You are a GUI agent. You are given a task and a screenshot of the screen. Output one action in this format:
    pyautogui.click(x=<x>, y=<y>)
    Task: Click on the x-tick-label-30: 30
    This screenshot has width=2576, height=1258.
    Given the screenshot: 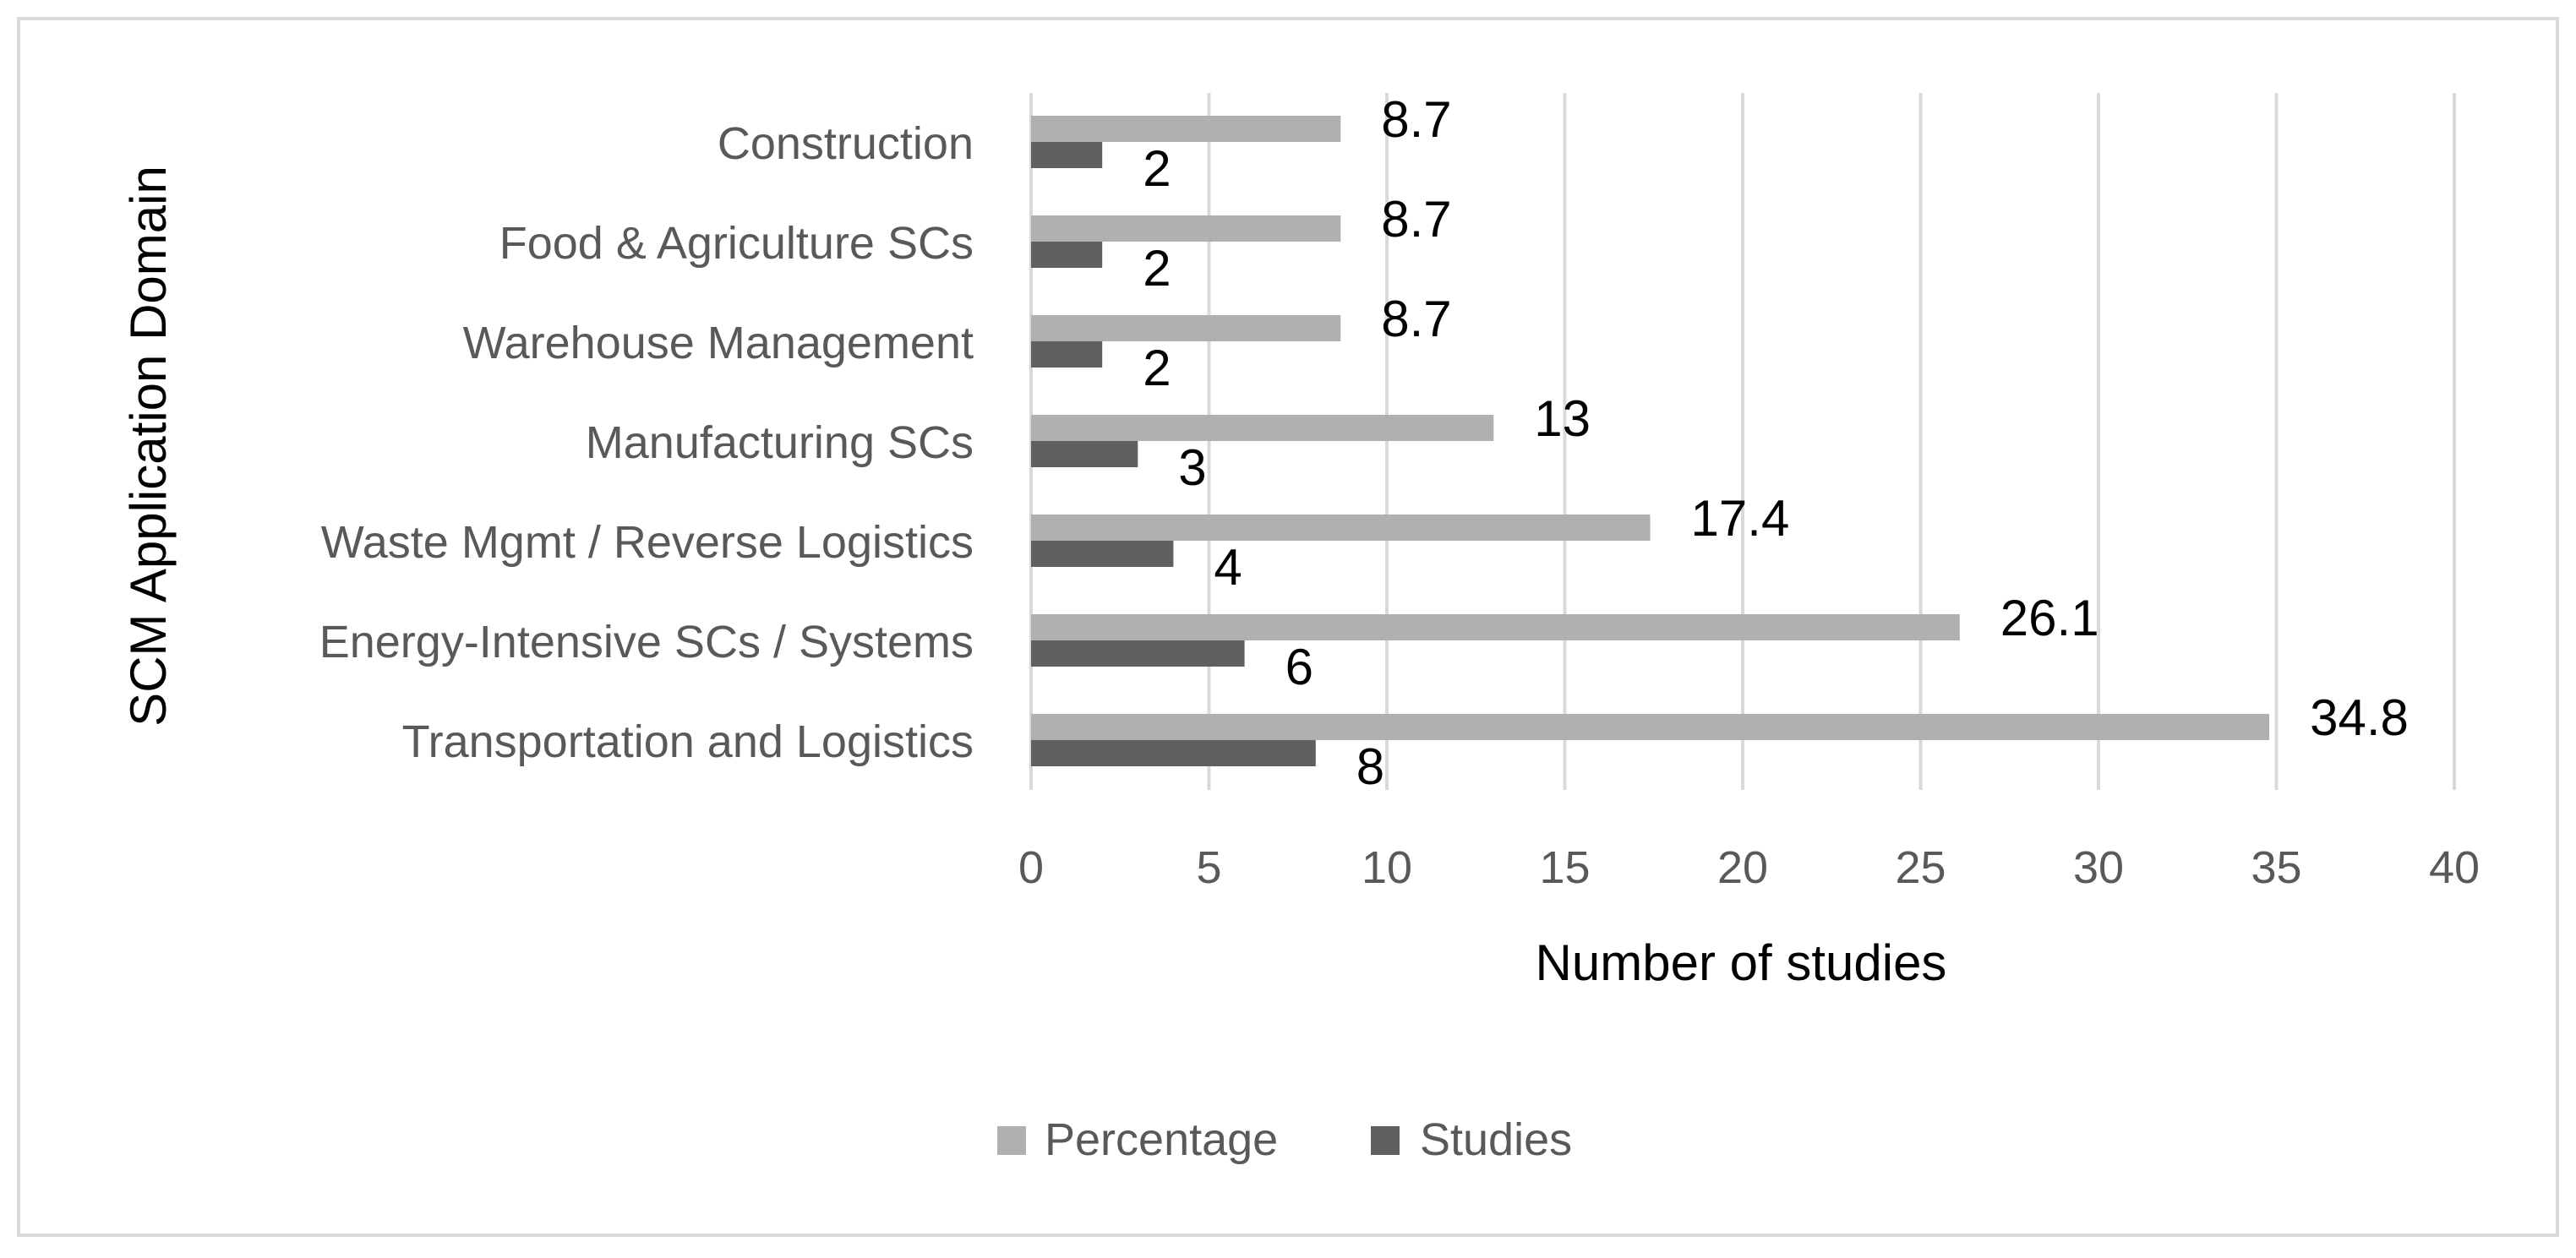 What is the action you would take?
    pyautogui.click(x=2098, y=867)
    